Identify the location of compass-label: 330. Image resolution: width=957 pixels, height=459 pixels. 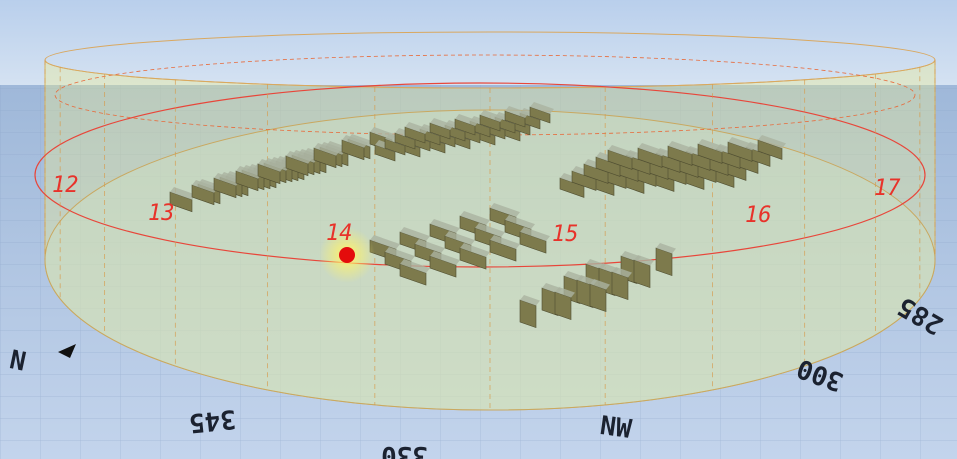
(404, 449).